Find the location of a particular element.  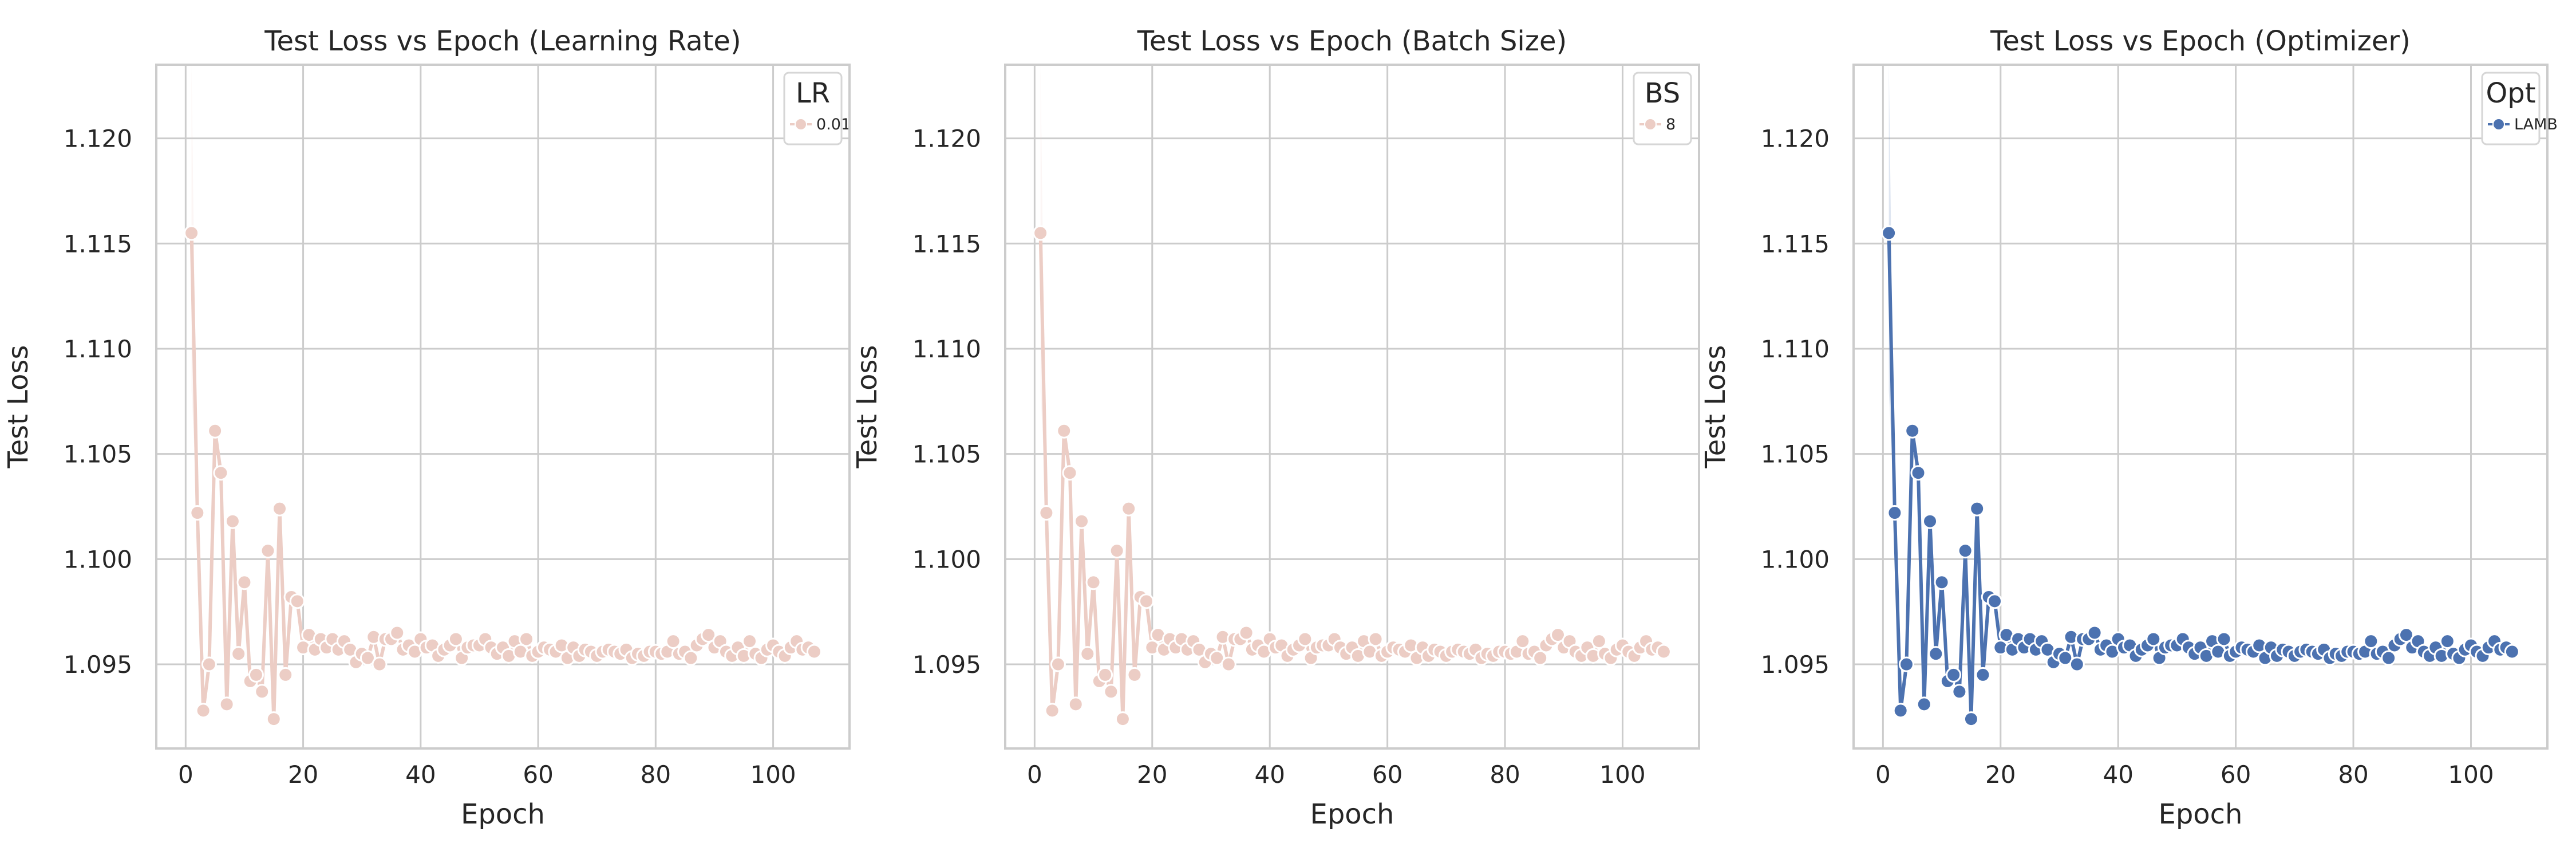

y-tick-label: 1.115 is located at coordinates (946, 244).